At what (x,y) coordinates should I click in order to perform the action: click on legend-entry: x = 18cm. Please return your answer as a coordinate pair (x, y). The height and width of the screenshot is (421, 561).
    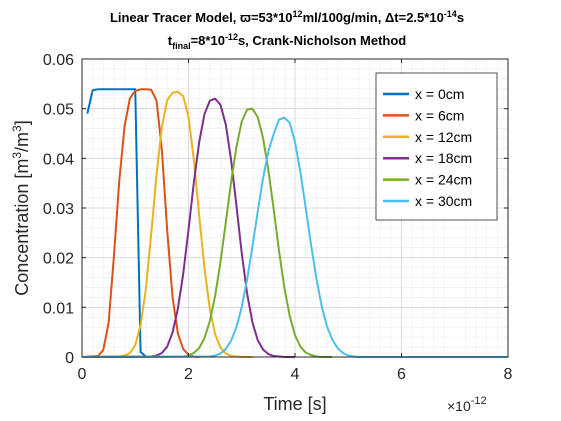
    Looking at the image, I should click on (443, 158).